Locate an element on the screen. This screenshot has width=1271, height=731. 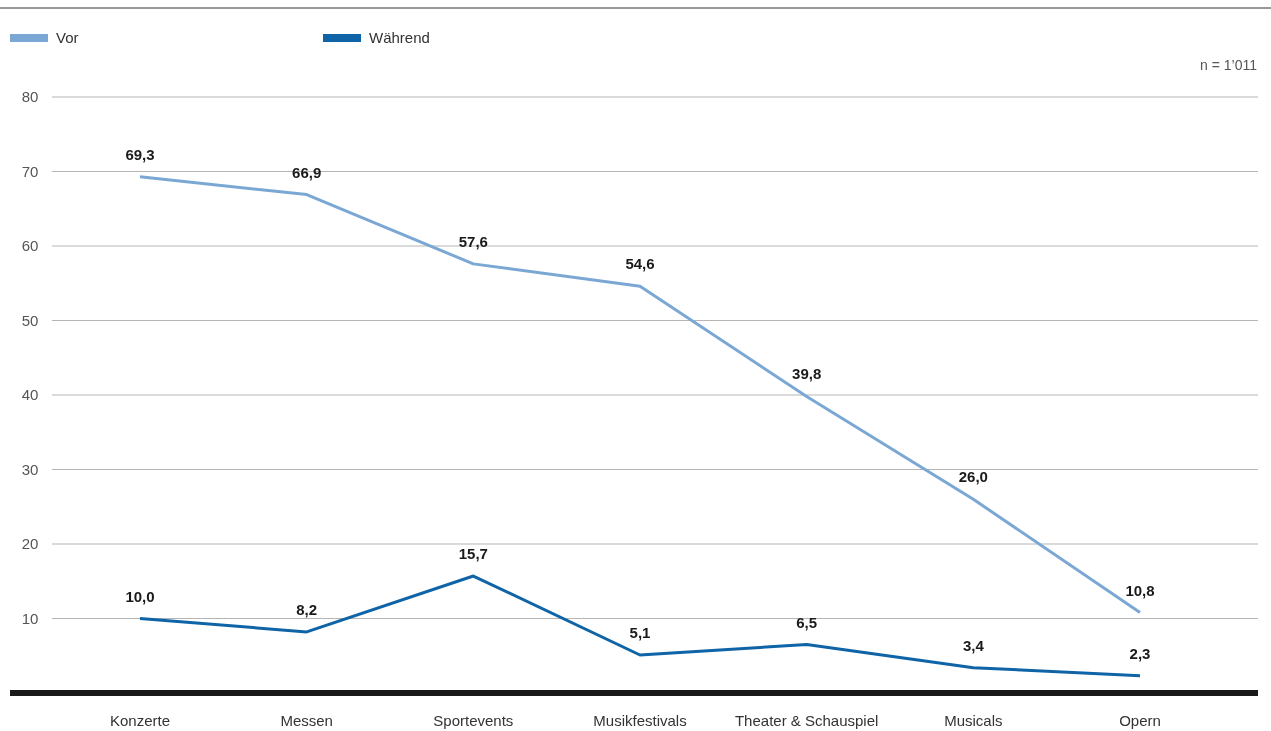
data-label: 6,5 is located at coordinates (807, 622).